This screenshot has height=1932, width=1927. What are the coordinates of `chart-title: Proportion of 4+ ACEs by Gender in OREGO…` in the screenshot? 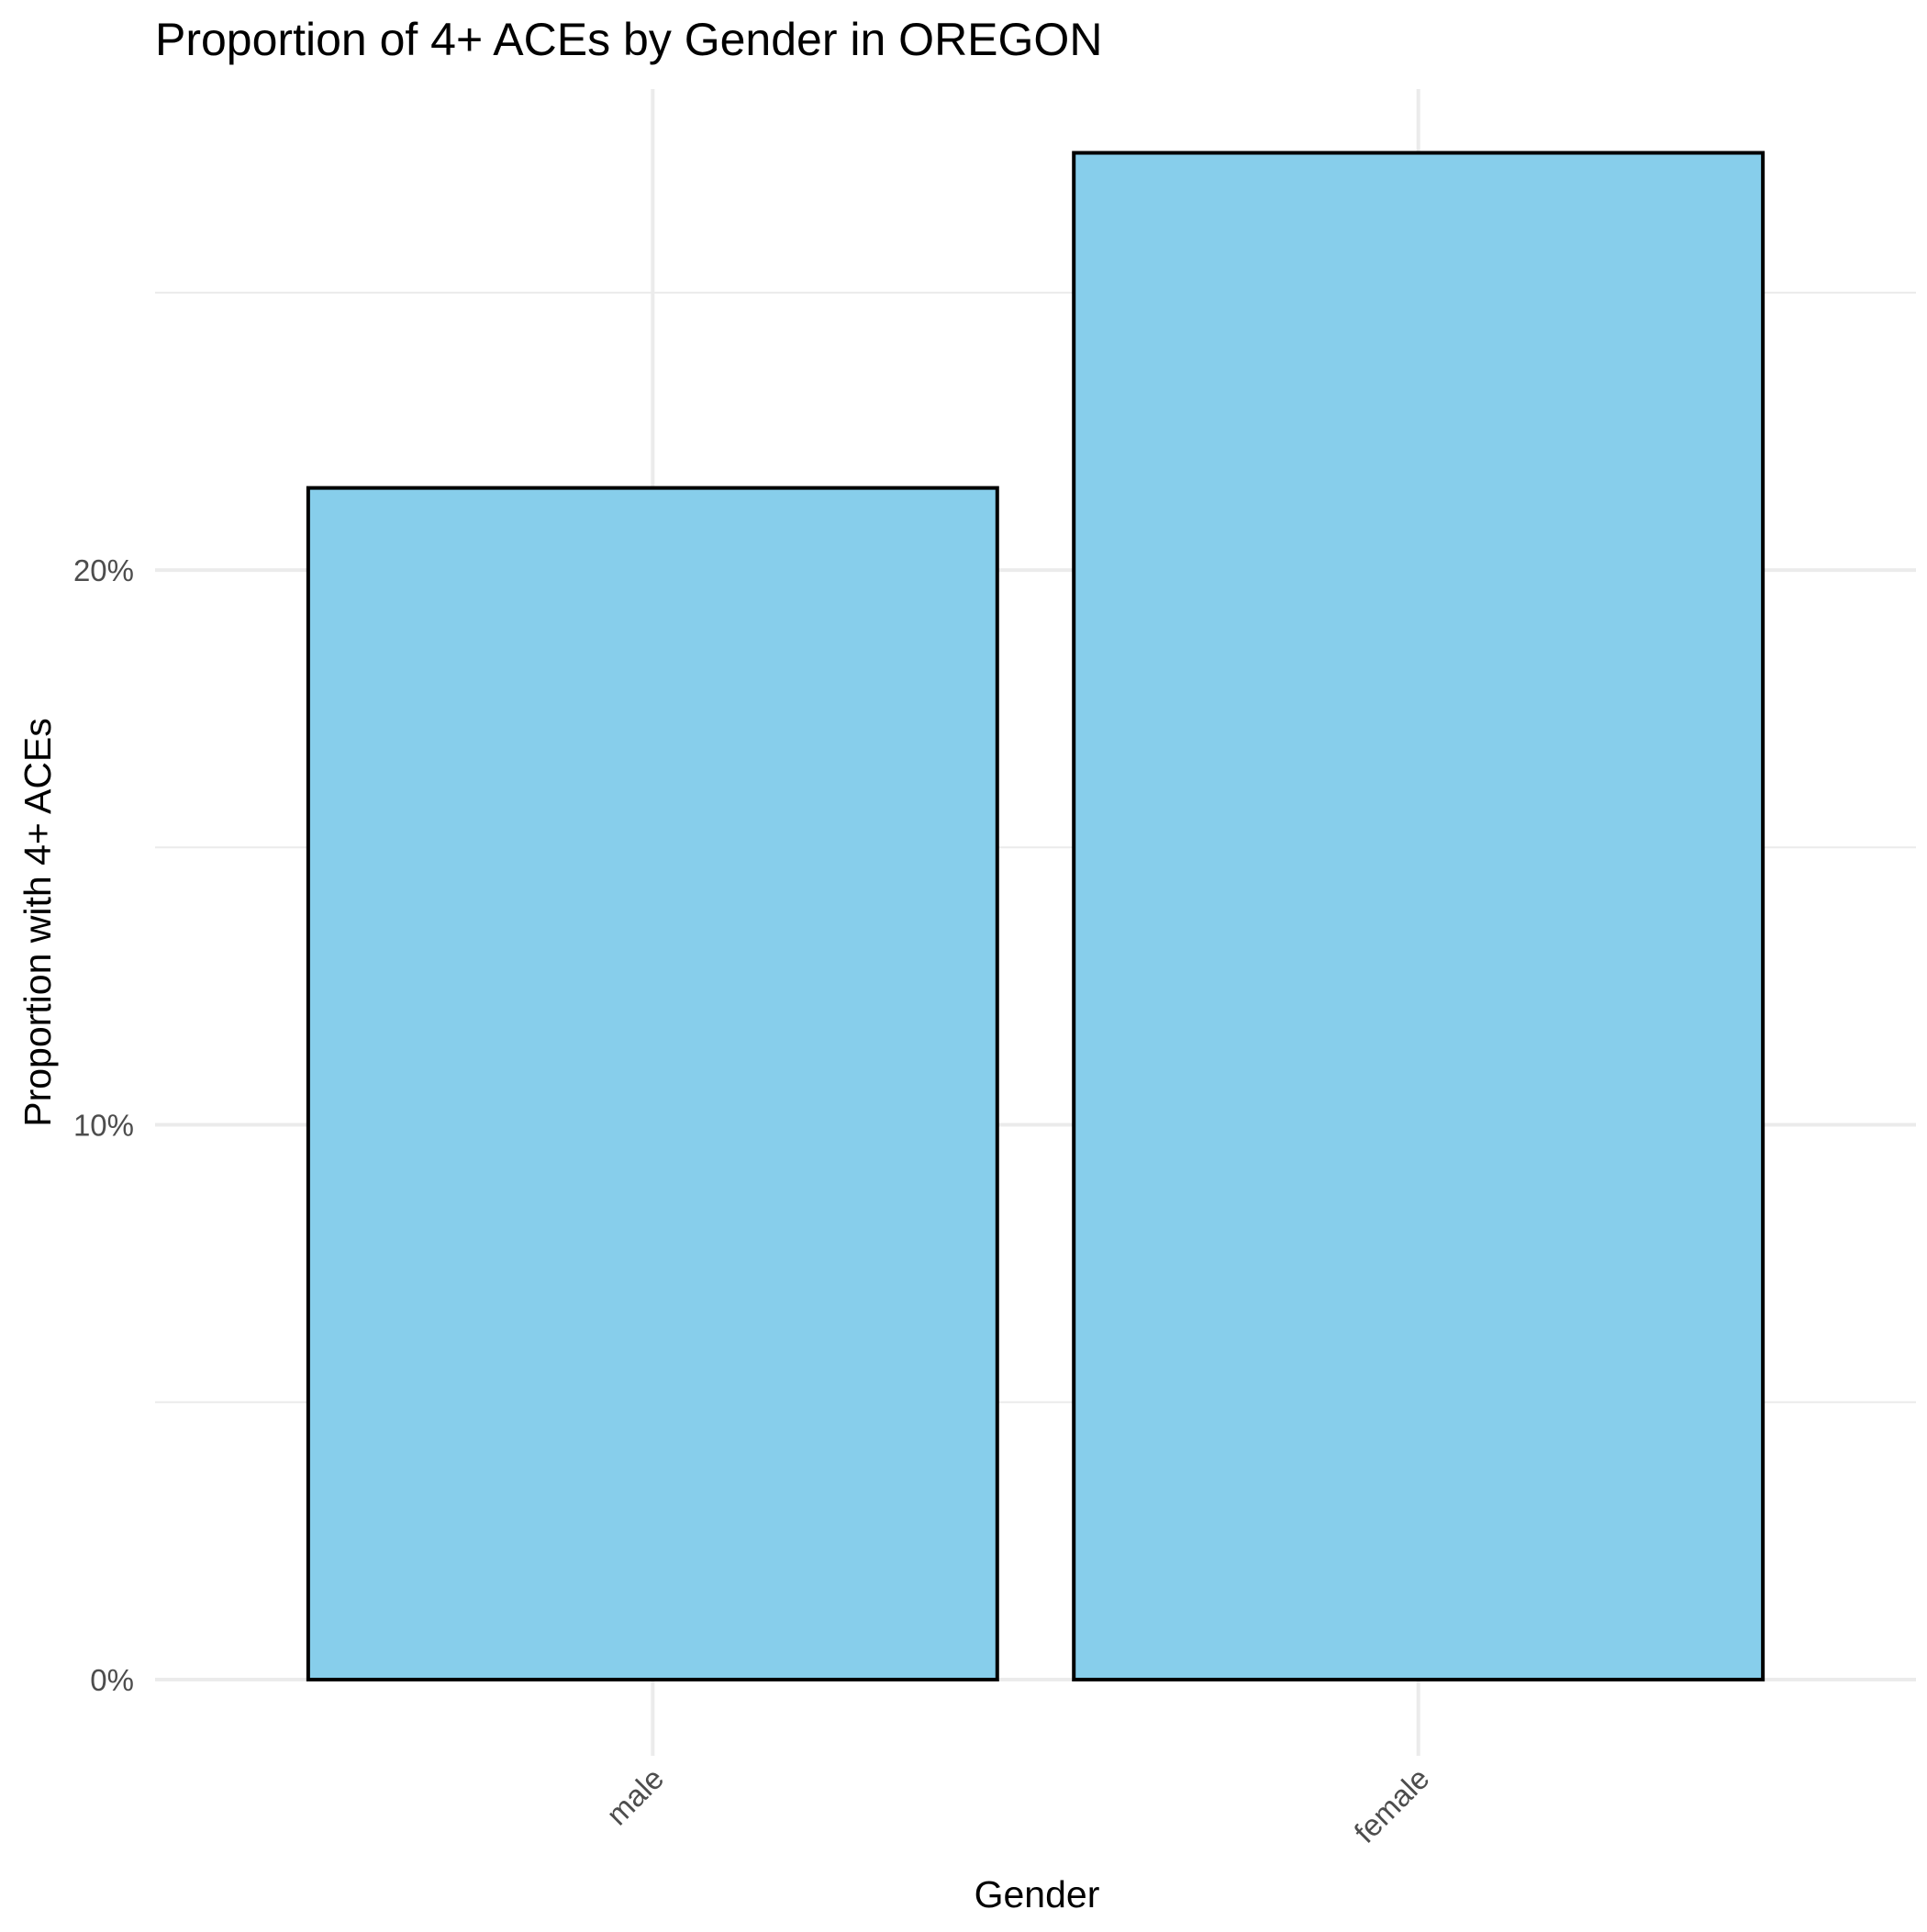 It's located at (628, 39).